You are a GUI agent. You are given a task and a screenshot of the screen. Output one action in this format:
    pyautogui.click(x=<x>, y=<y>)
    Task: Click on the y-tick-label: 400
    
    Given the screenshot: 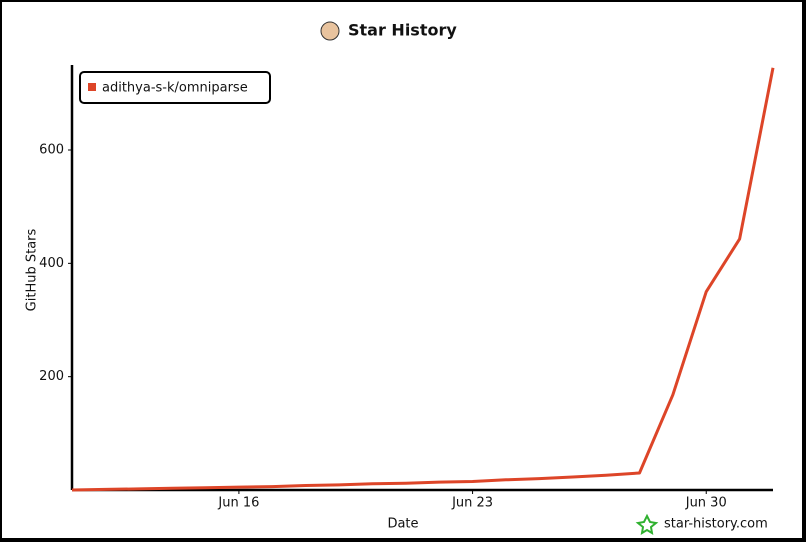 What is the action you would take?
    pyautogui.click(x=51, y=263)
    